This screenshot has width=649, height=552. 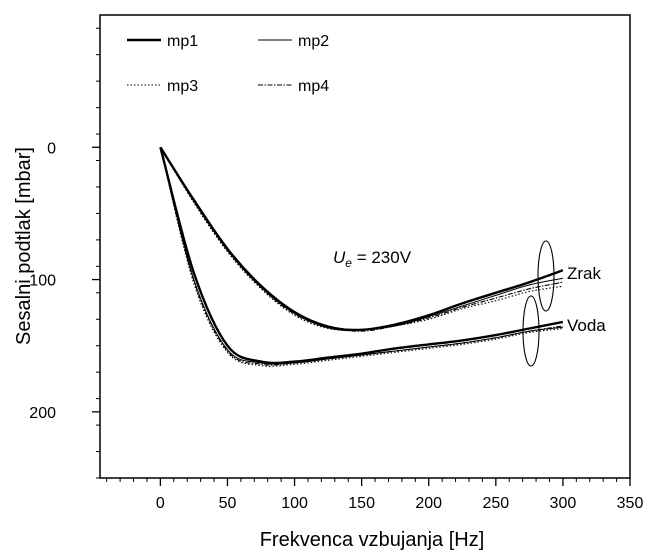 I want to click on x-tick-label: 50, so click(x=228, y=503).